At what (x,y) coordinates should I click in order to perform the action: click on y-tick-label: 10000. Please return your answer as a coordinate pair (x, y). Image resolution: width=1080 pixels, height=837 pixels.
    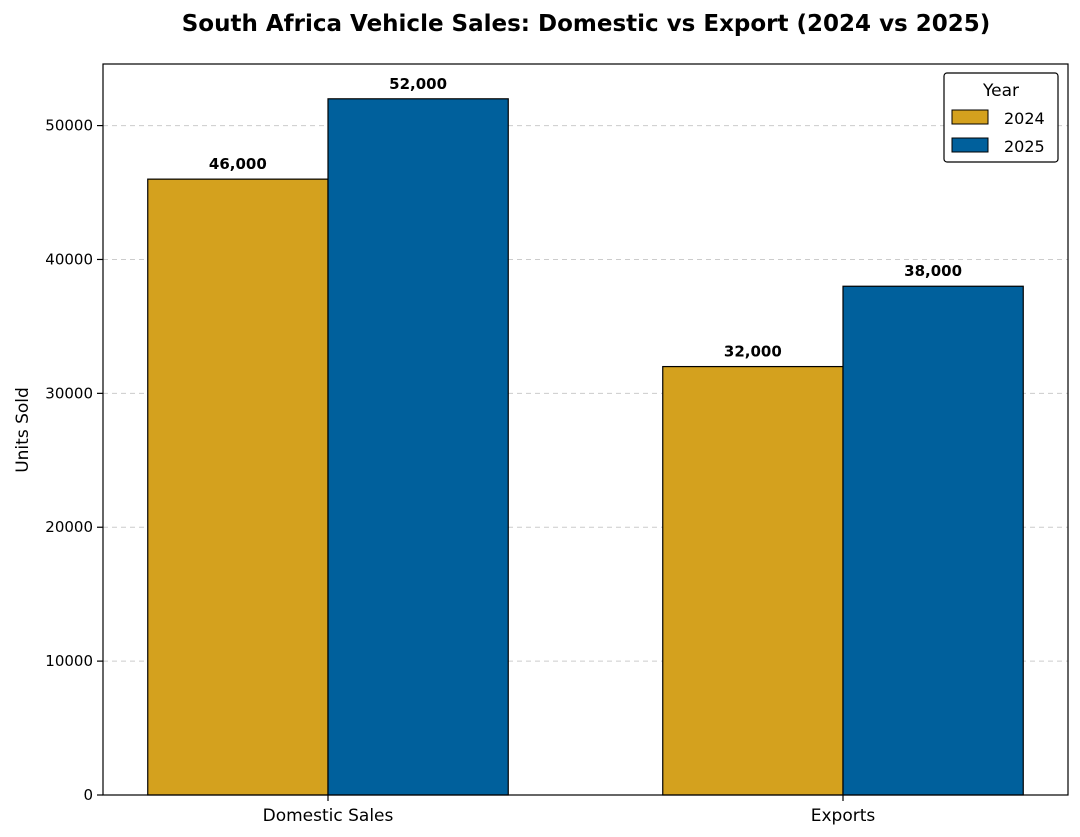
    Looking at the image, I should click on (69, 661).